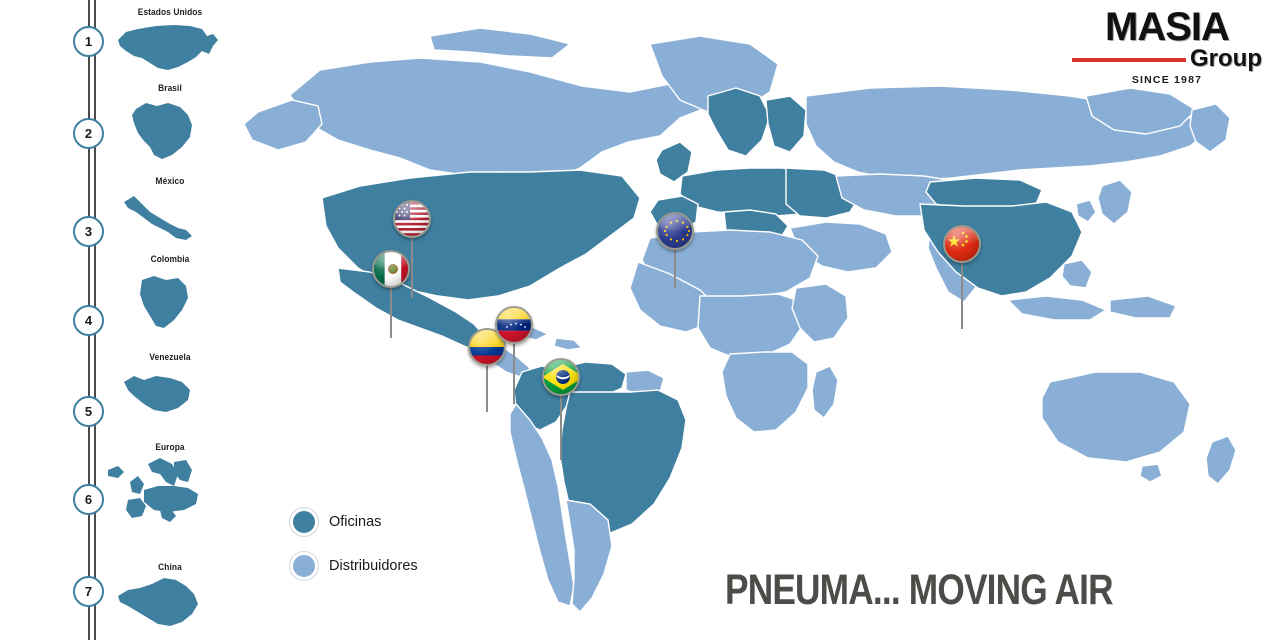 This screenshot has width=1280, height=640. I want to click on region-east-africa, so click(820, 313).